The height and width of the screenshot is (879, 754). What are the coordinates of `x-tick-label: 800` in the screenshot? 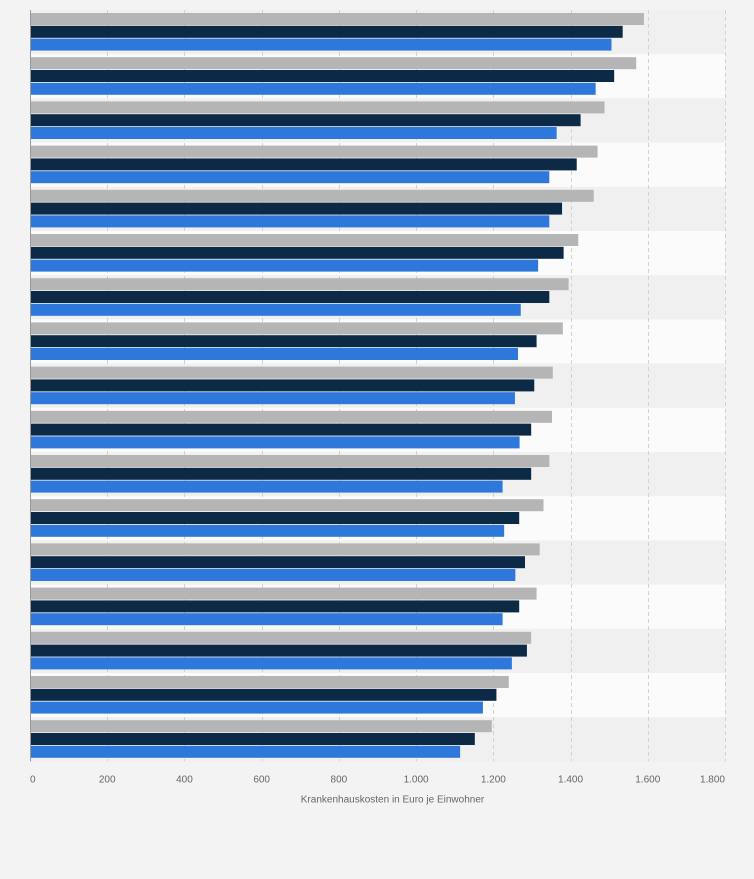 It's located at (339, 779).